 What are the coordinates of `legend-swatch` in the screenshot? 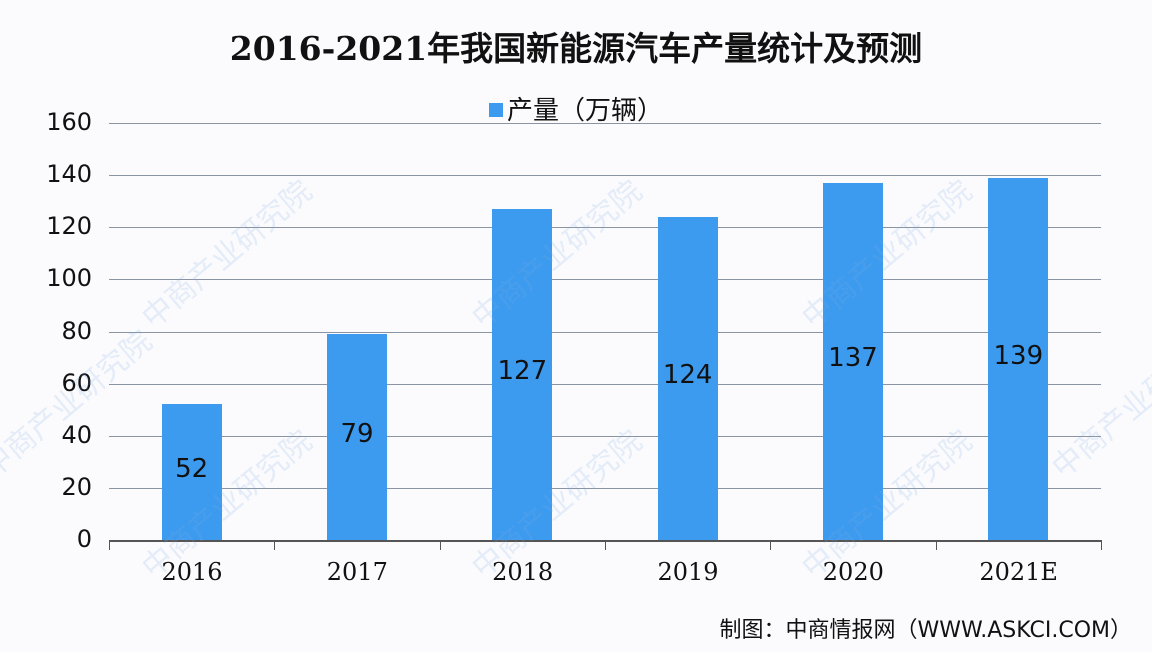 It's located at (495, 110).